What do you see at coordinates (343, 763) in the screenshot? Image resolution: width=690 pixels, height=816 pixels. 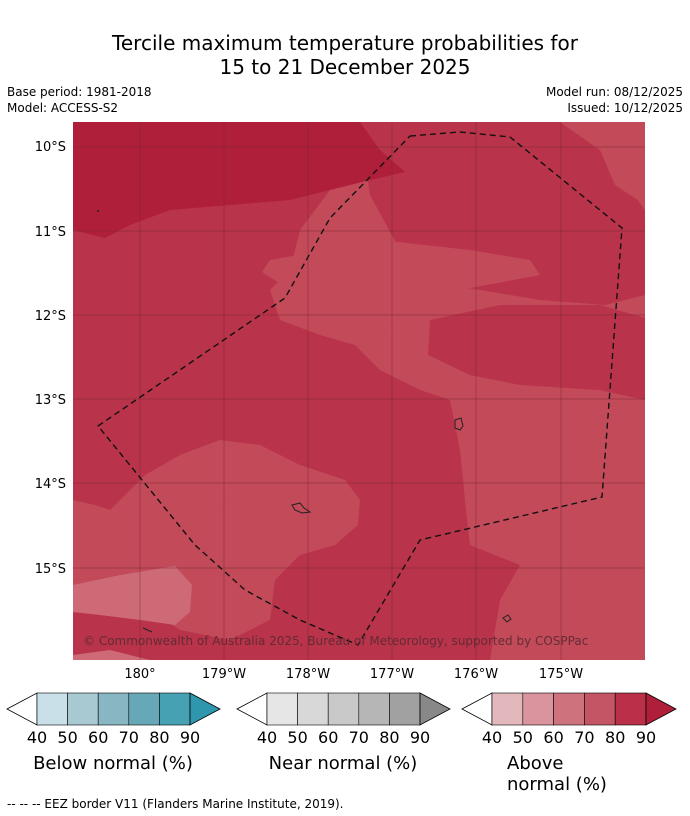 I see `colorbar-title: Near normal (%)` at bounding box center [343, 763].